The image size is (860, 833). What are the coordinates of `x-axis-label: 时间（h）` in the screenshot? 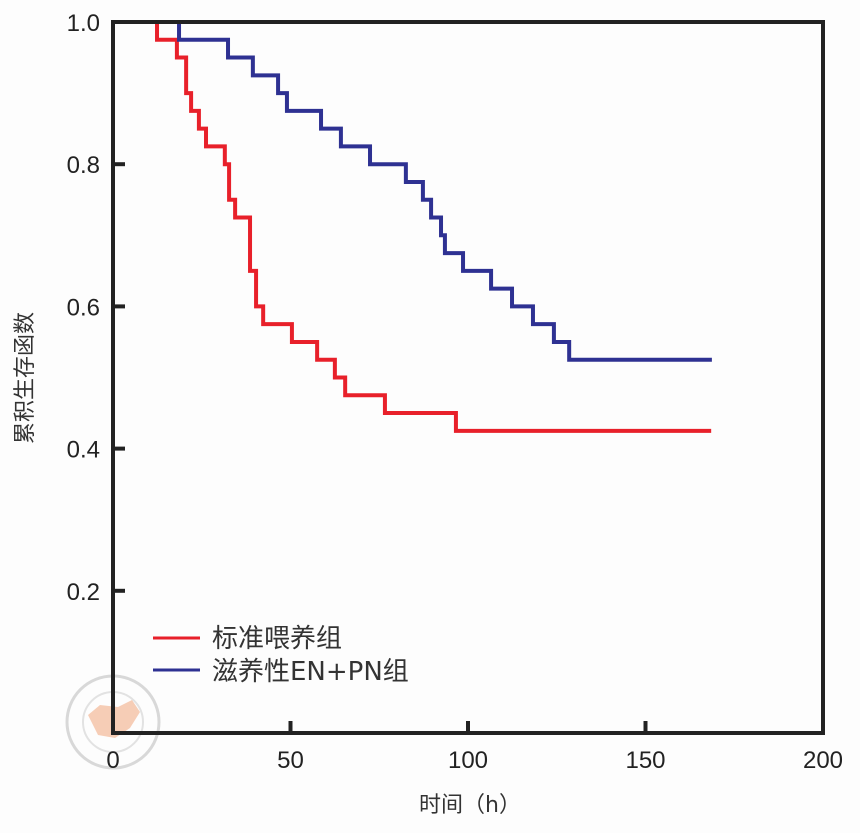 It's located at (470, 805).